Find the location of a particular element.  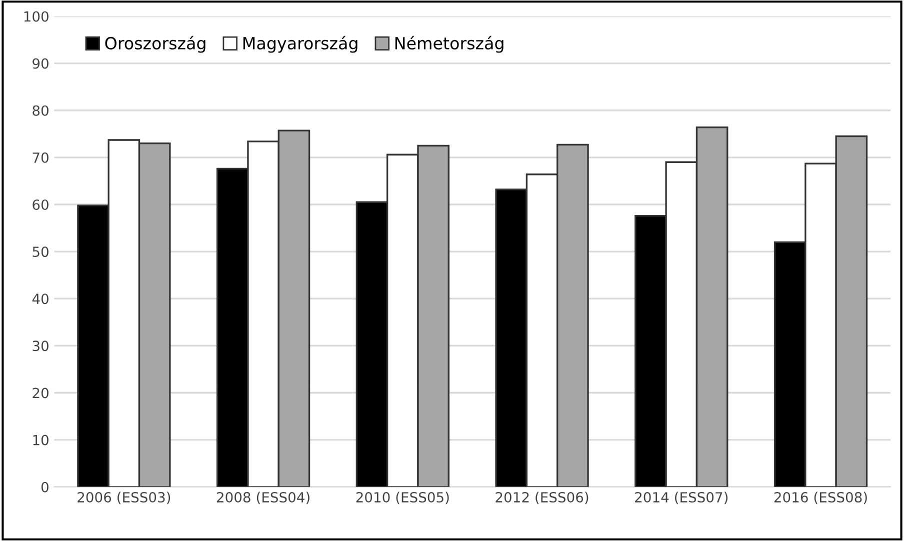

y-tick-label: 0 is located at coordinates (44, 487).